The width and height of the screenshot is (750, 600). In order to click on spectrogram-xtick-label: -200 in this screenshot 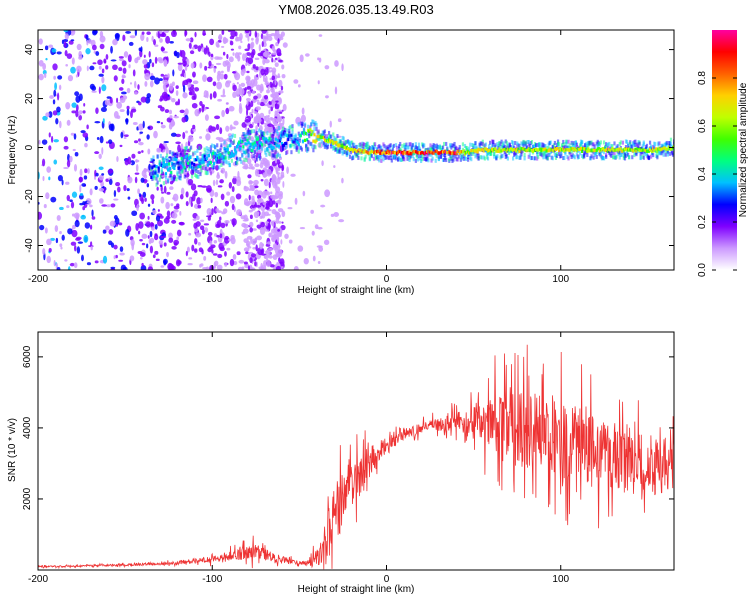, I will do `click(38, 279)`.